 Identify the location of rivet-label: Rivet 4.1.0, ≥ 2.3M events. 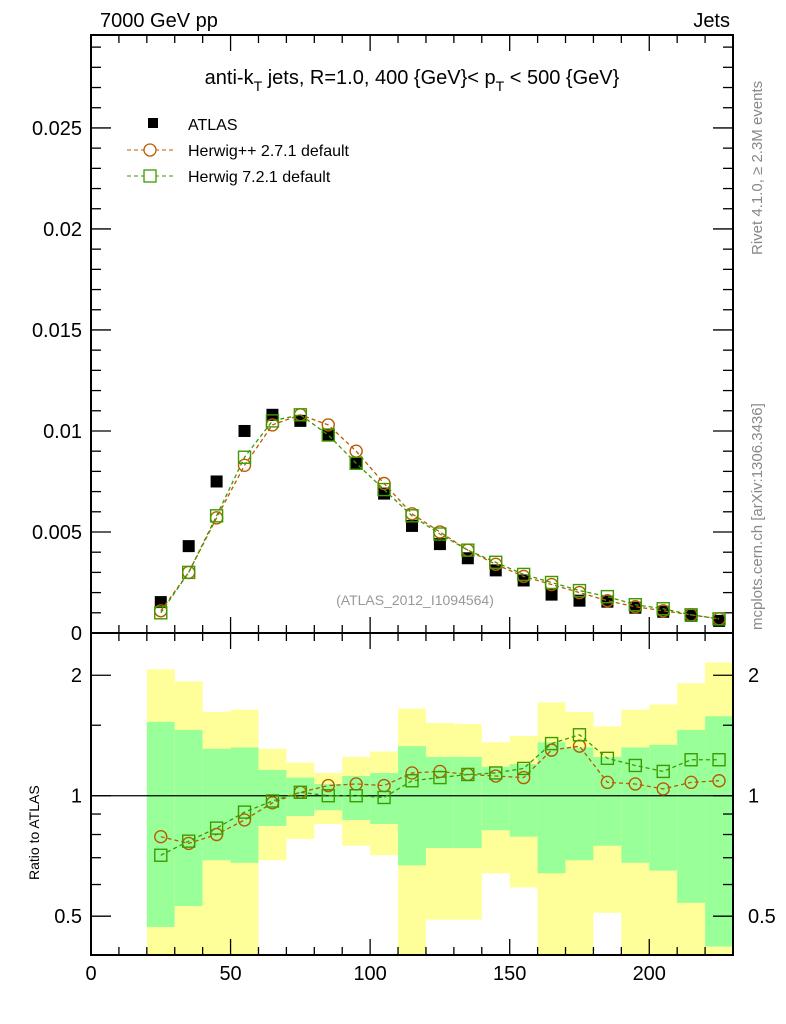
(757, 168).